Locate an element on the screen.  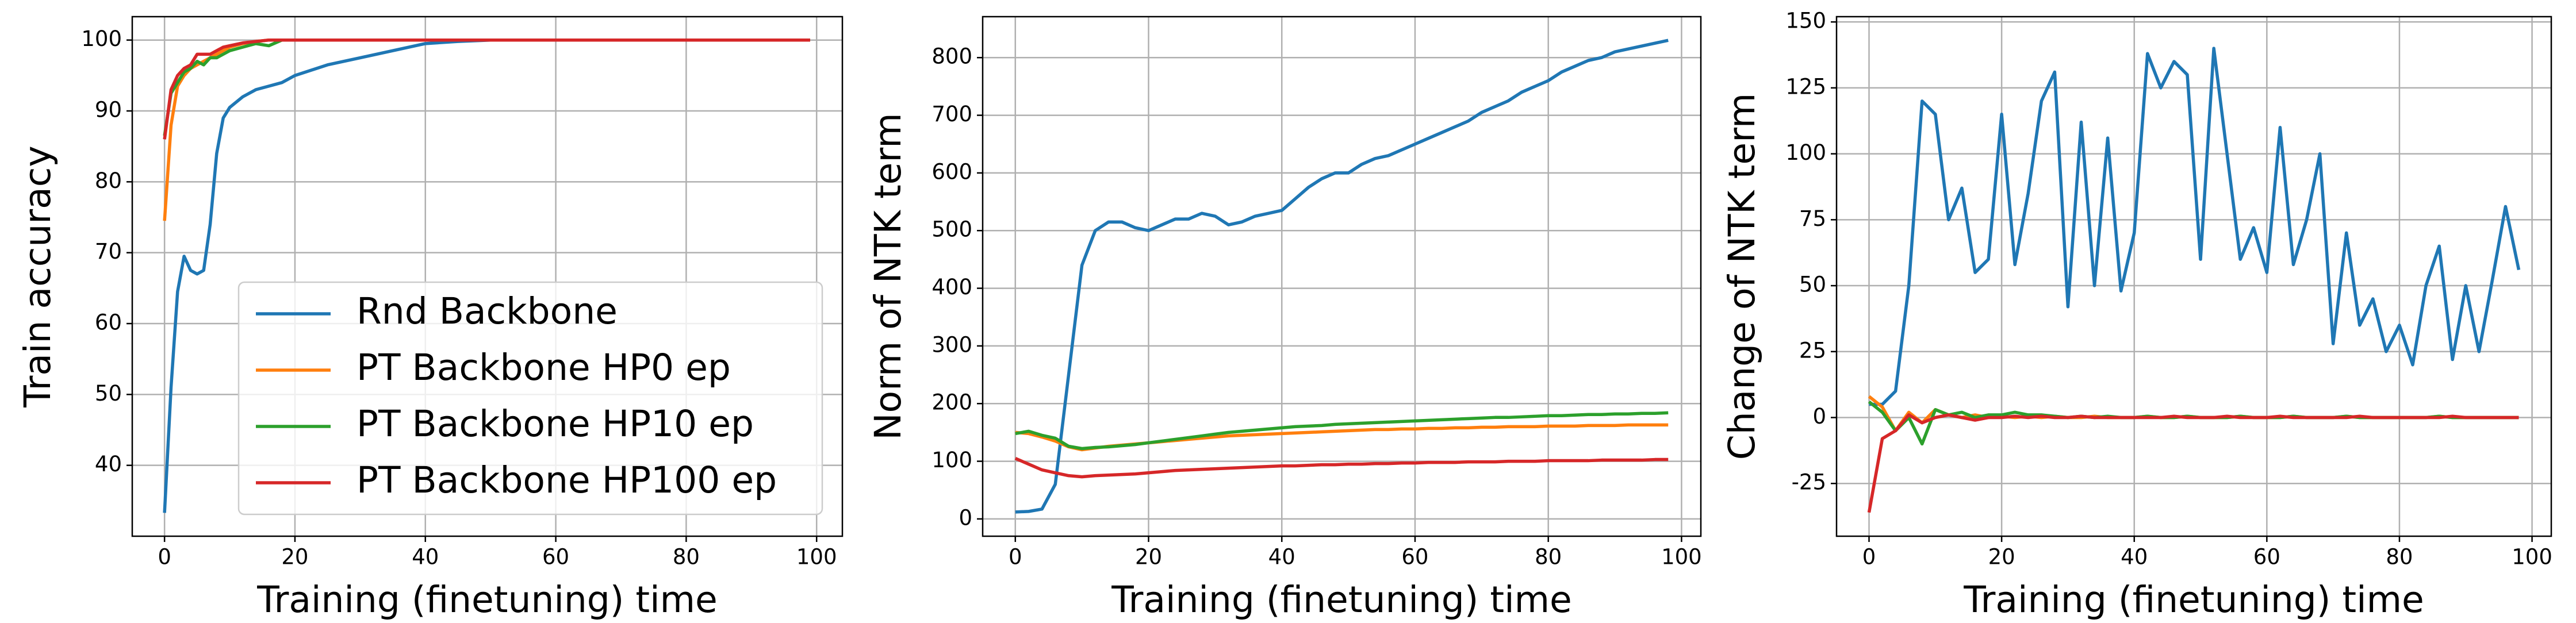
y-axis-label: Train accuracy is located at coordinates (38, 276).